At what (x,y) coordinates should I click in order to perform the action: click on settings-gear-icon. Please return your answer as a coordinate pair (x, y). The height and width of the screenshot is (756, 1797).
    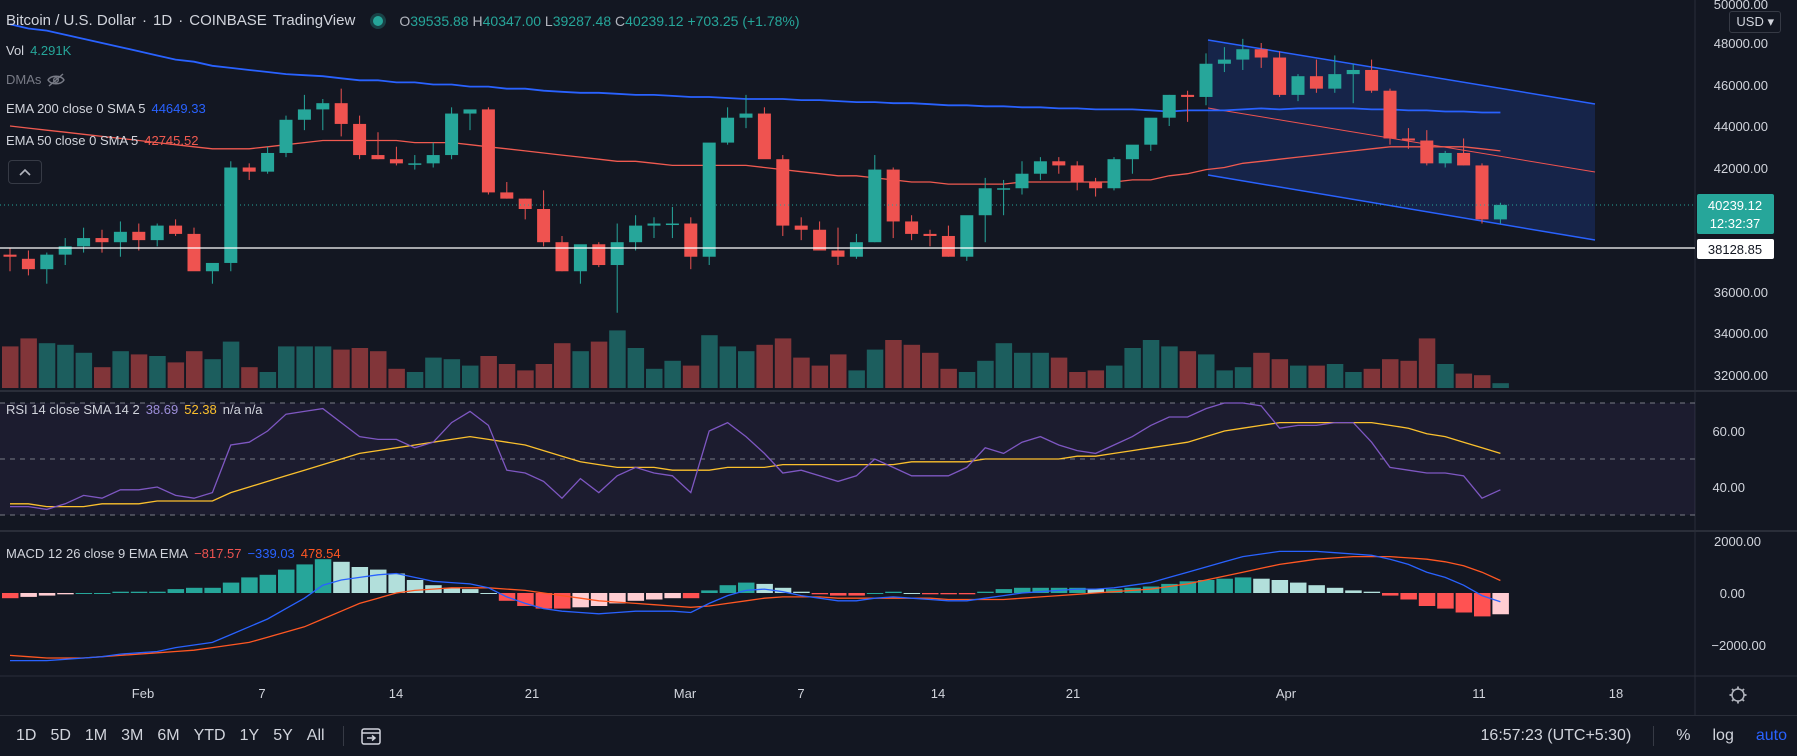
    Looking at the image, I should click on (1738, 695).